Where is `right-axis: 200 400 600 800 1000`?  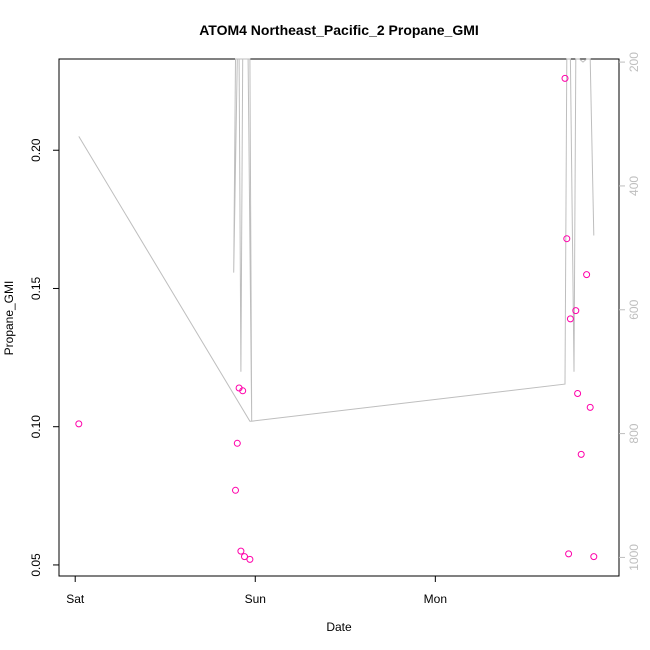 right-axis: 200 400 600 800 1000 is located at coordinates (630, 311).